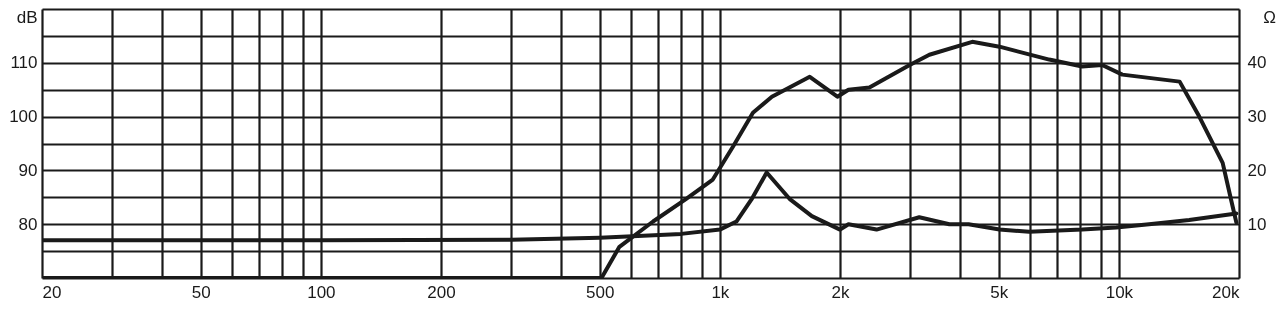 The image size is (1280, 309). I want to click on y-tick-label: 90, so click(28, 170).